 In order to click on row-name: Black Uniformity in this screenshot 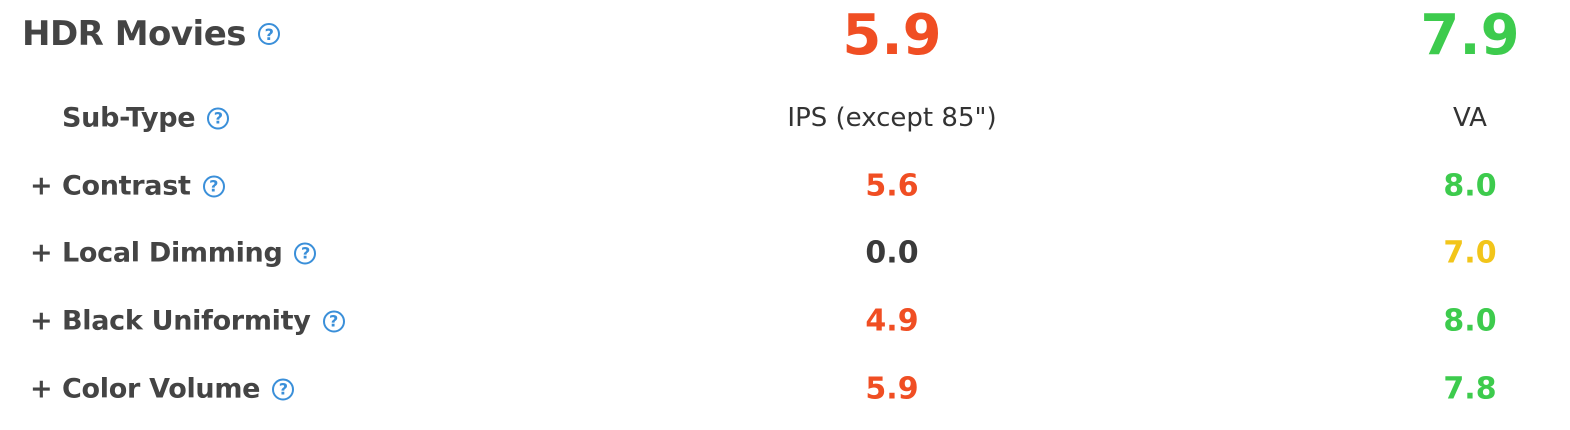, I will do `click(186, 321)`.